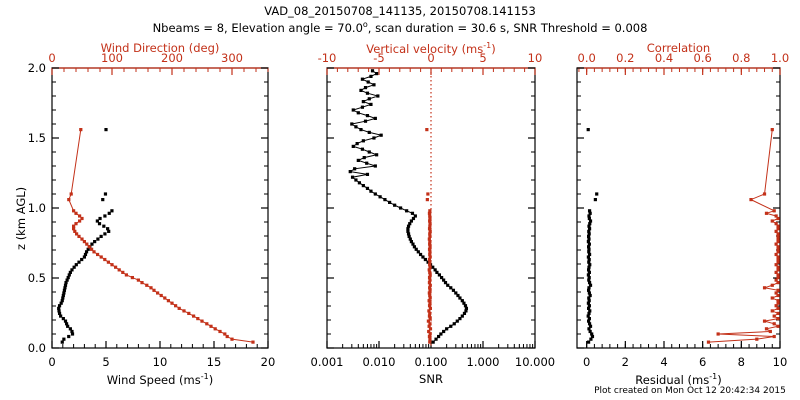  I want to click on panel-wind-bottom-axis-title: Wind Speed (ms-1), so click(160, 379).